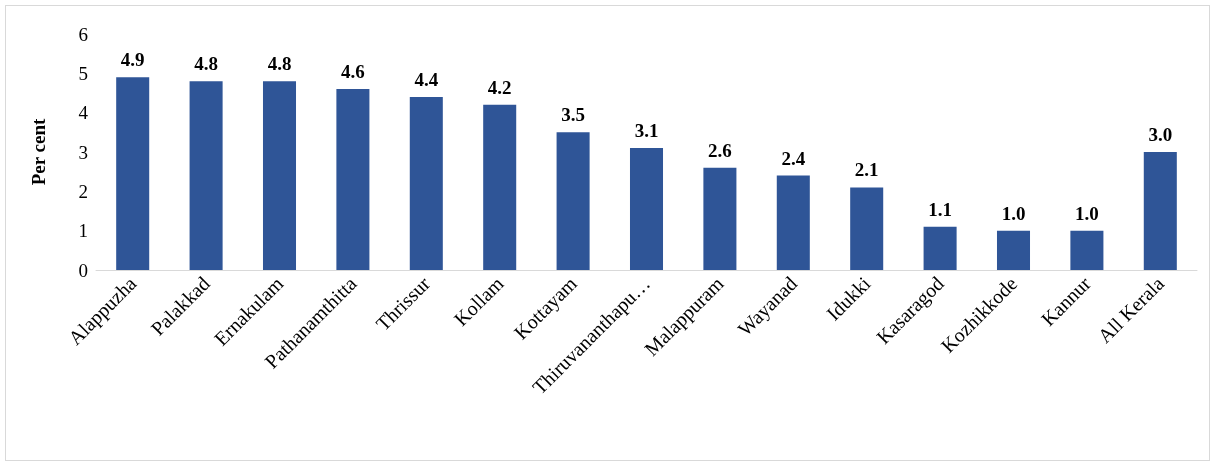 The image size is (1215, 466). What do you see at coordinates (83, 73) in the screenshot?
I see `y-tick-label: 5` at bounding box center [83, 73].